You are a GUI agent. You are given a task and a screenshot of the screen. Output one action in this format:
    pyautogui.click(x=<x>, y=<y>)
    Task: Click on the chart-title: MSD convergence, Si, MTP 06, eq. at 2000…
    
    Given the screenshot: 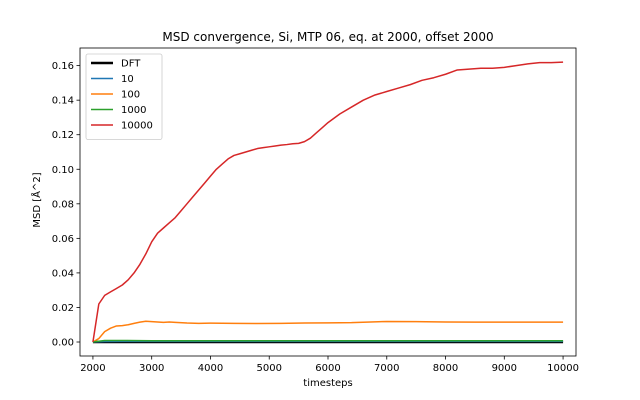 What is the action you would take?
    pyautogui.click(x=327, y=37)
    